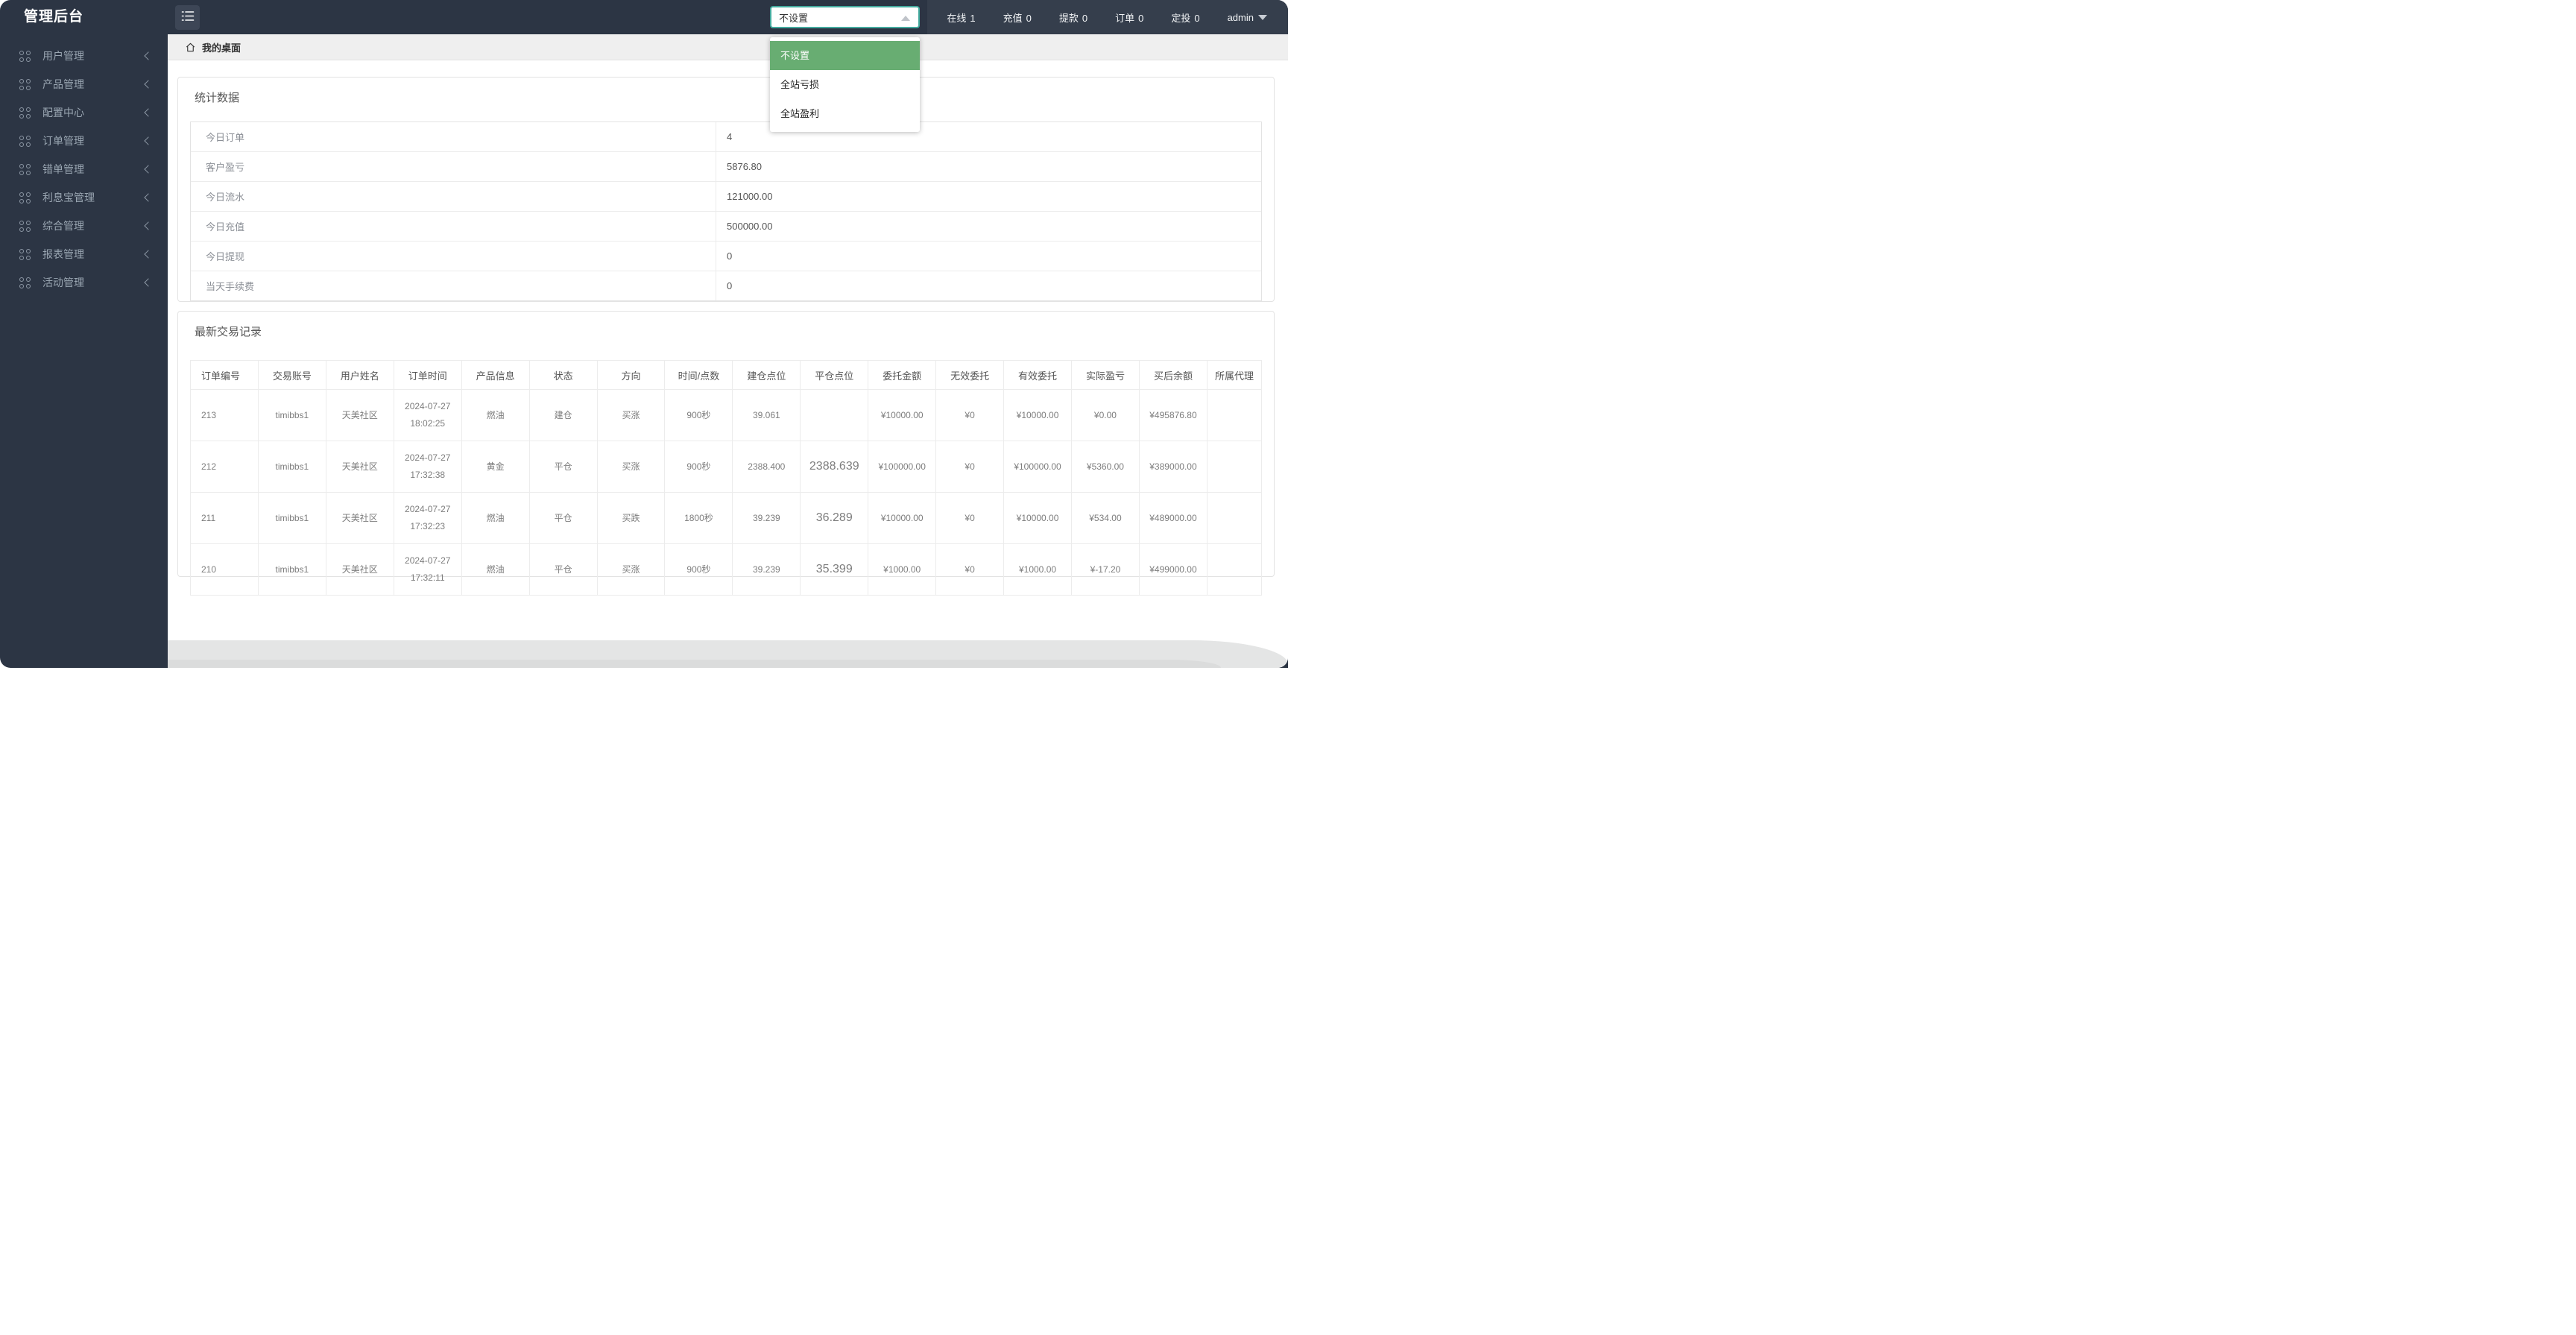 Image resolution: width=2576 pixels, height=1335 pixels. Describe the element at coordinates (225, 375) in the screenshot. I see `trades-col-header-0: 订单编号` at that location.